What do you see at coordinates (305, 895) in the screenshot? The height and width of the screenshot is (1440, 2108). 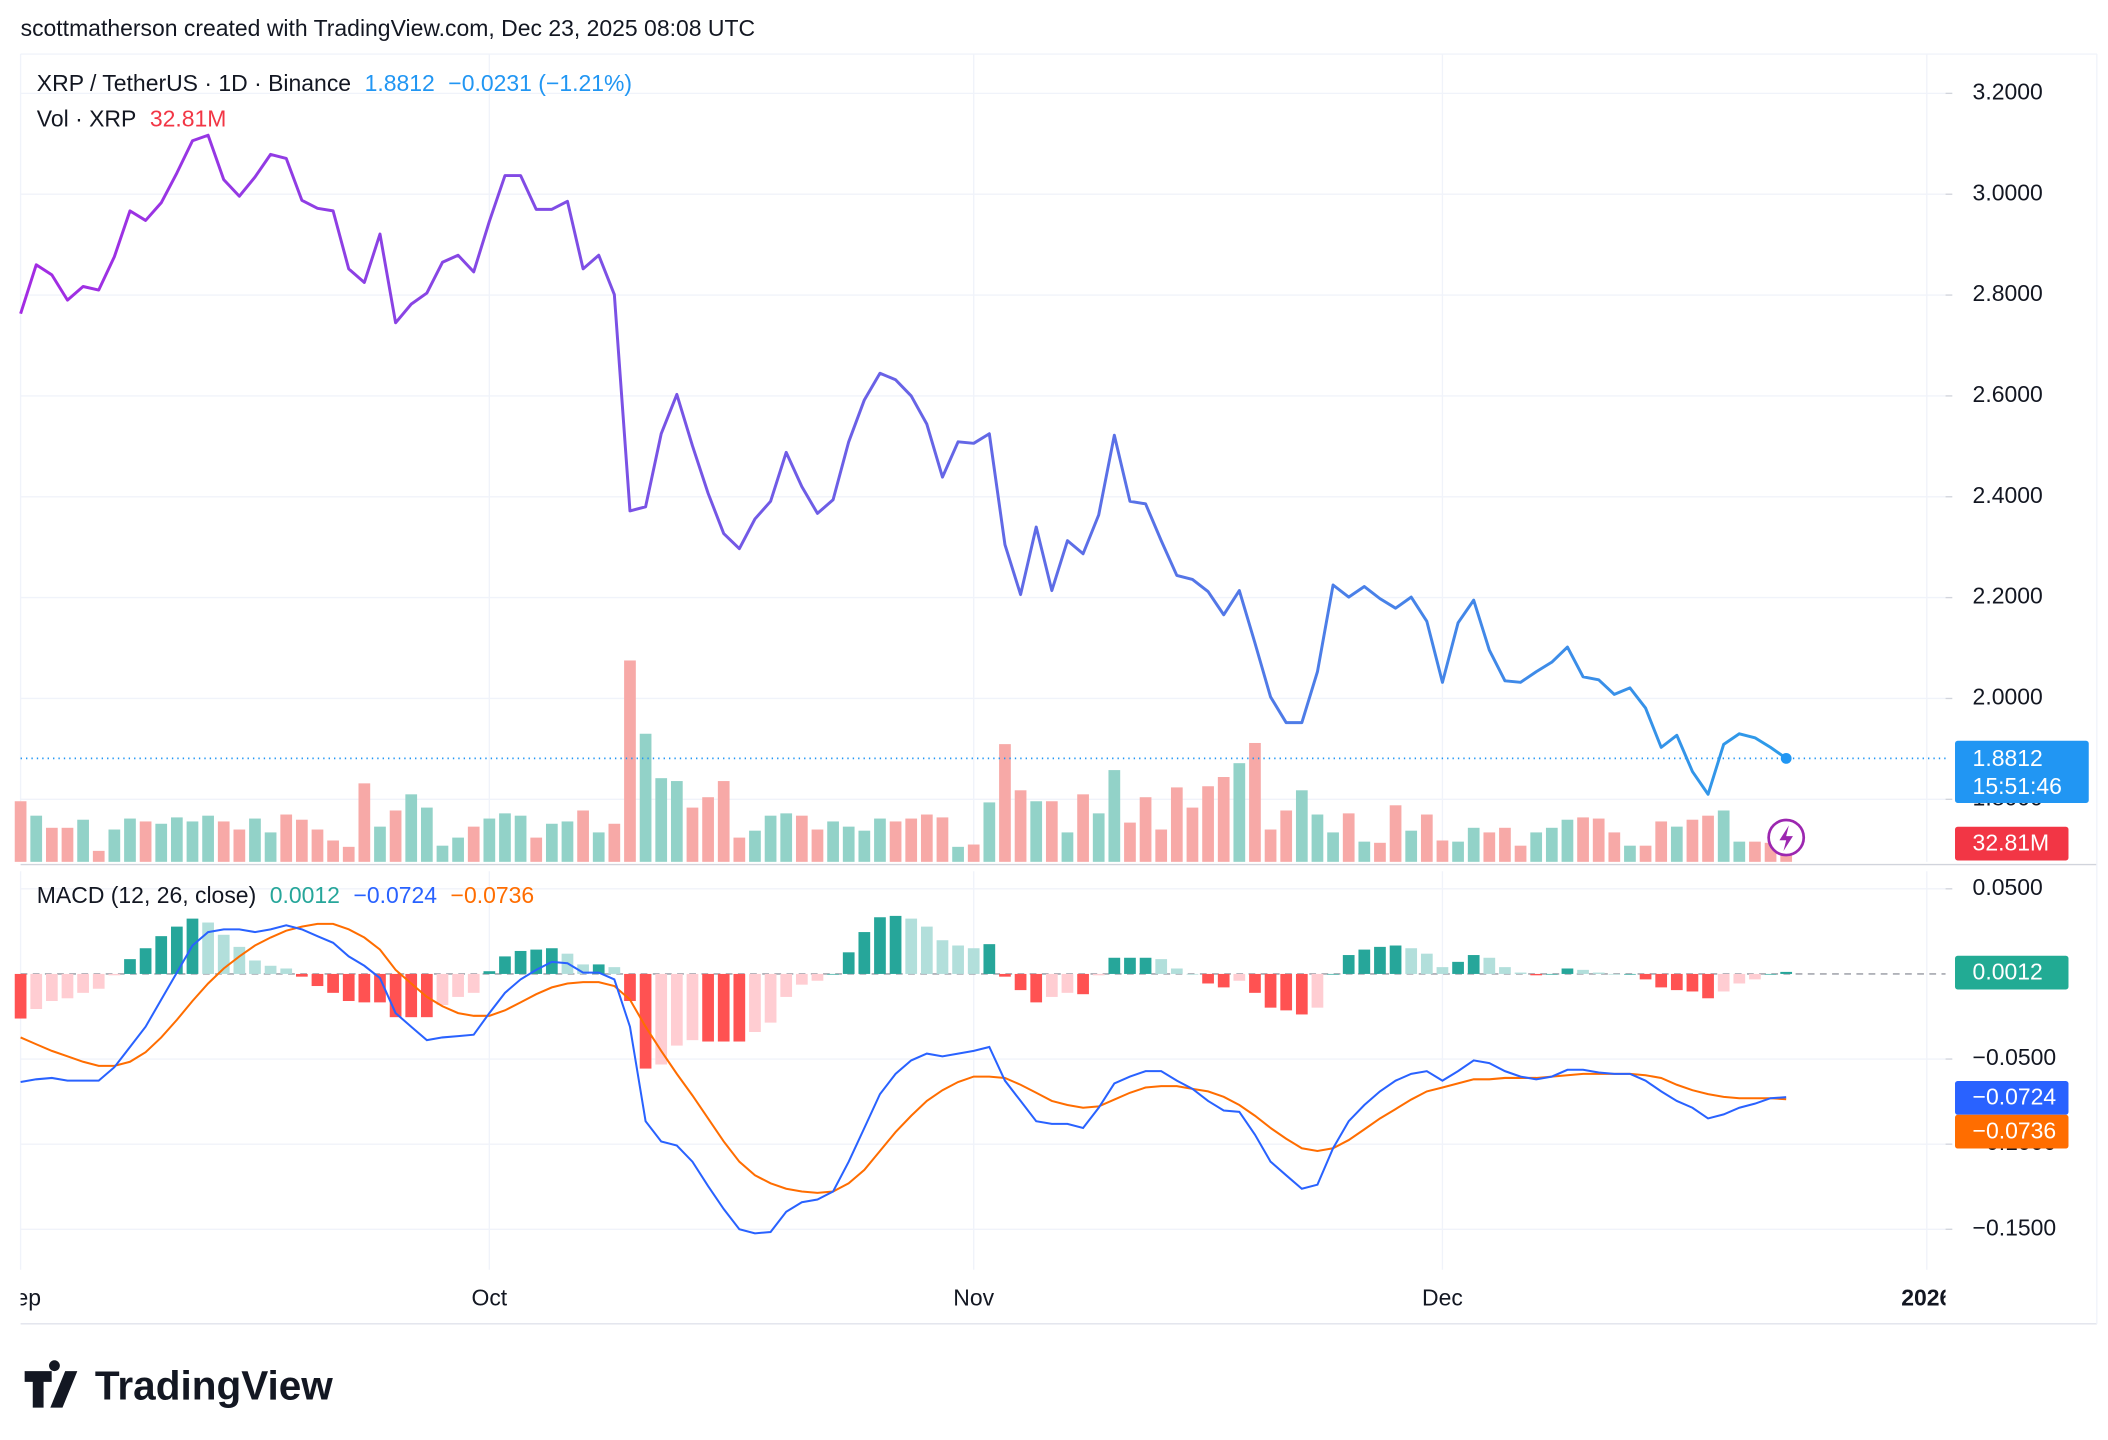 I see `legend-item: 0.0012` at bounding box center [305, 895].